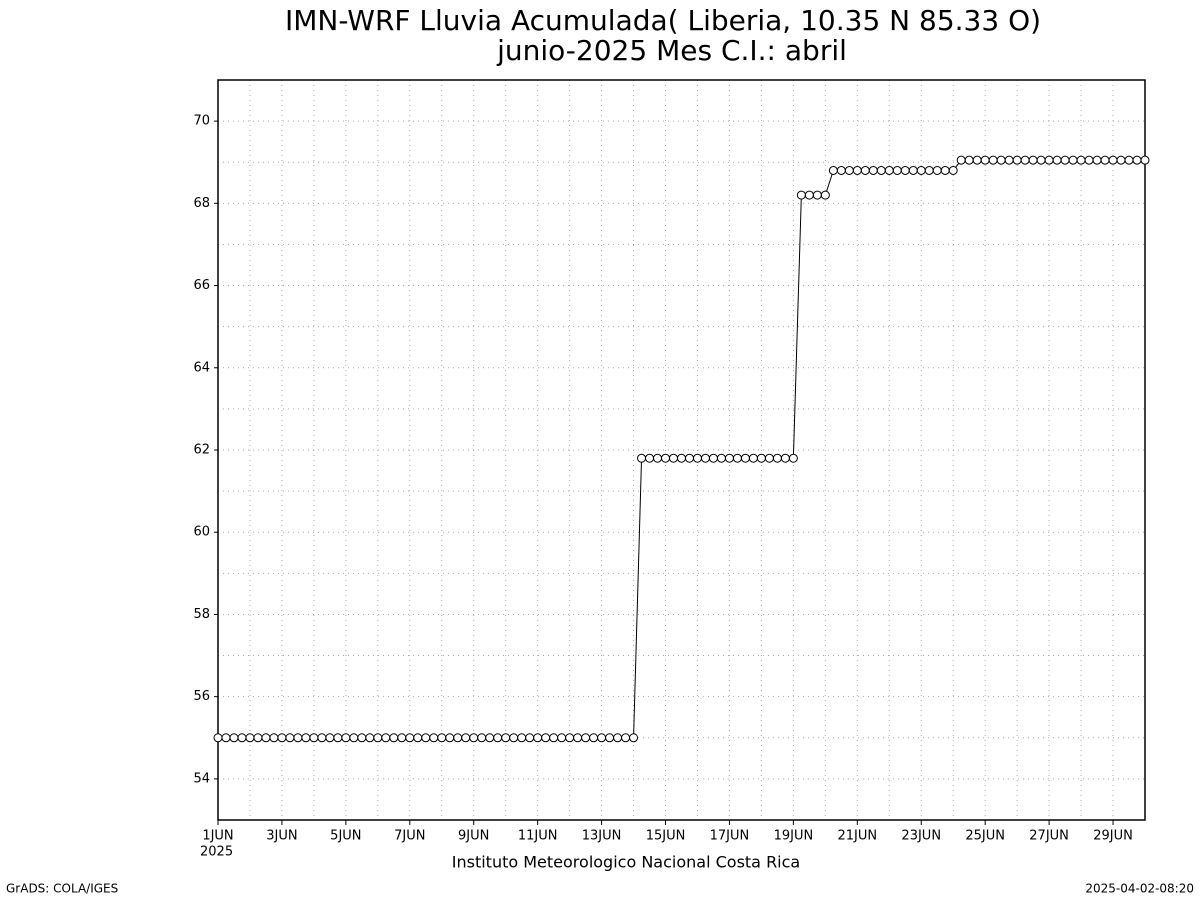 Image resolution: width=1200 pixels, height=900 pixels. I want to click on x-tick-label: 17JUN, so click(730, 836).